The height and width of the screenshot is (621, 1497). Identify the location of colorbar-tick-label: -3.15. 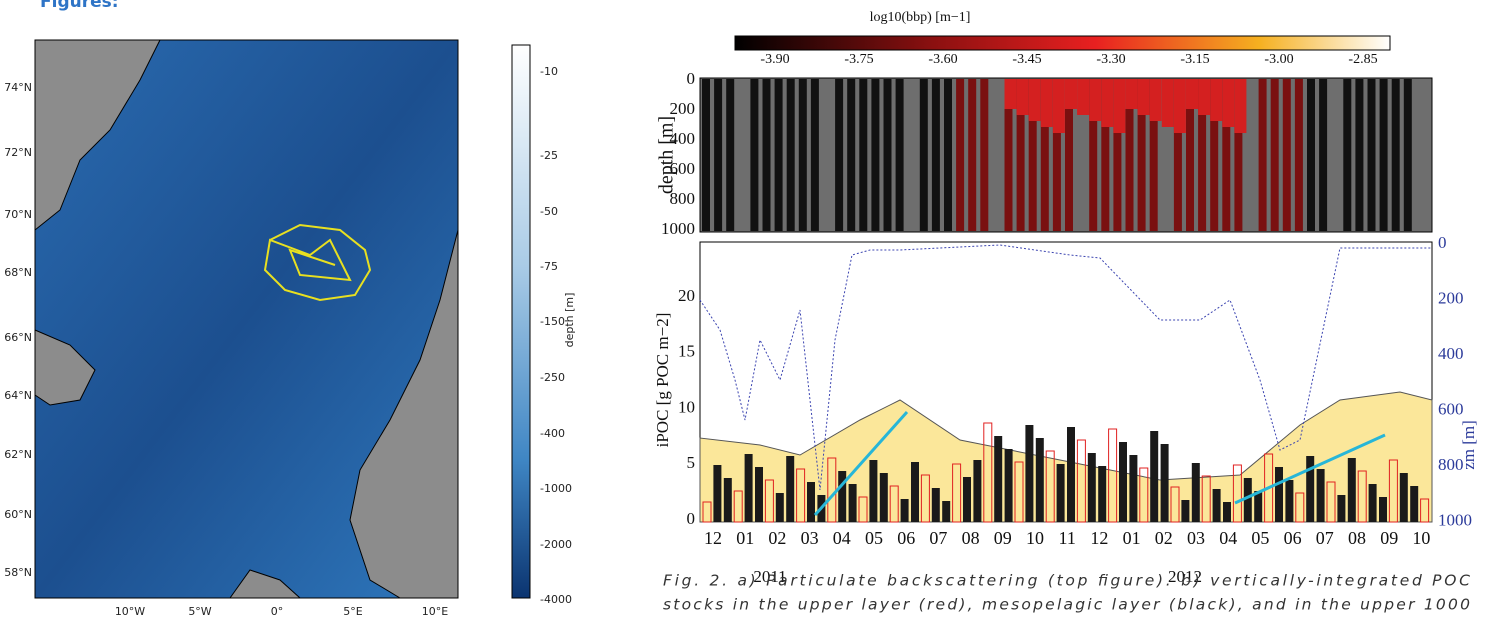
(1194, 59).